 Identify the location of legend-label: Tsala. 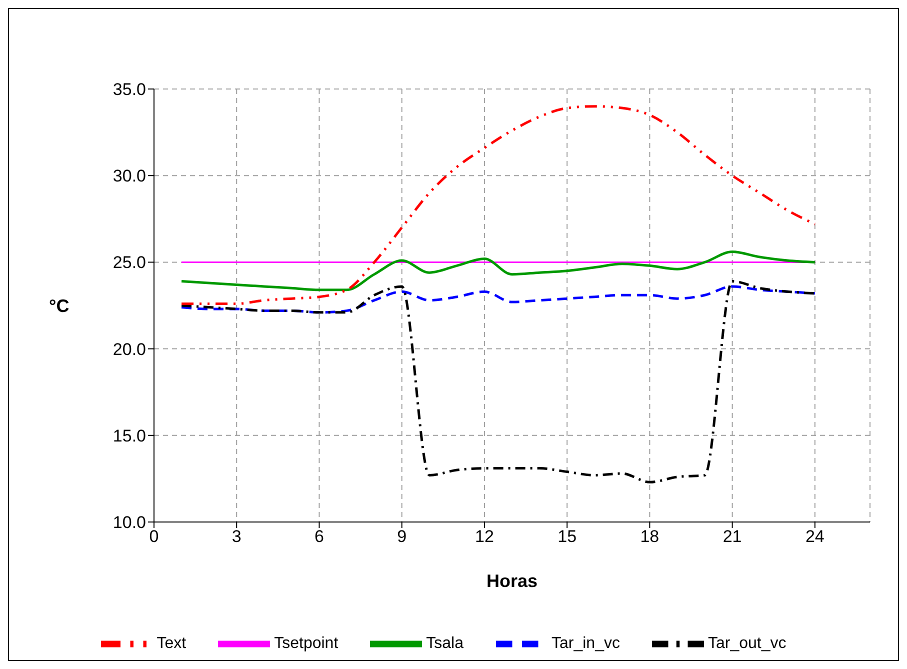
(445, 643).